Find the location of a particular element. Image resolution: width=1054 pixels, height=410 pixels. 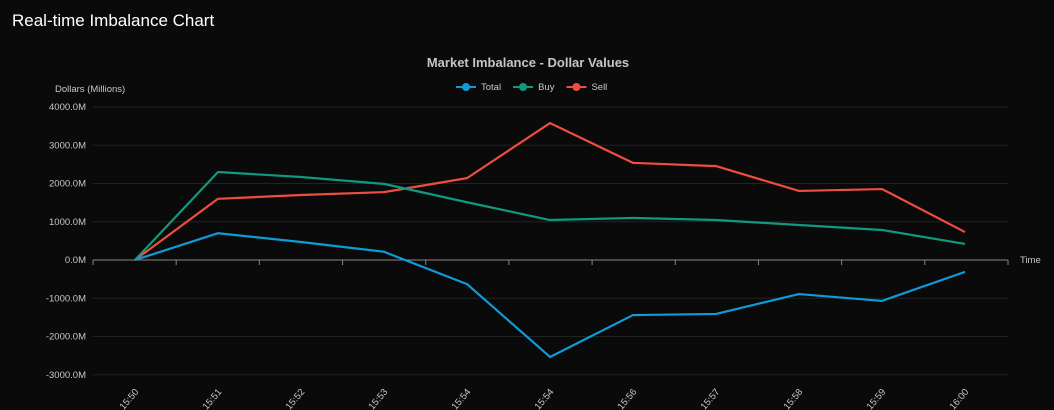

x-tick-label: 15:50 is located at coordinates (130, 398).